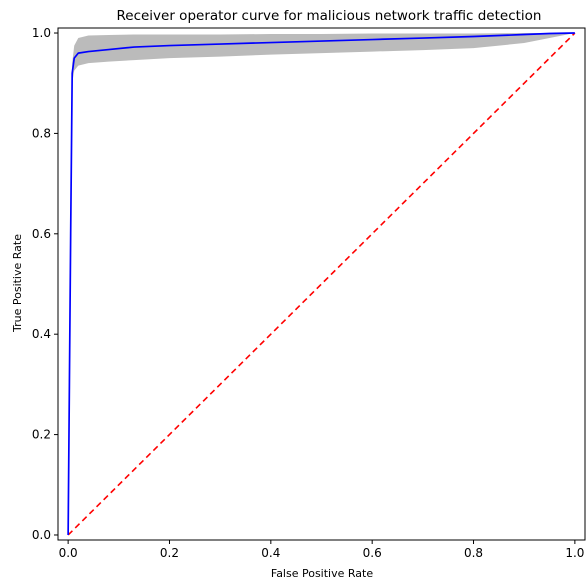 The width and height of the screenshot is (588, 581). I want to click on x-tick-label: 0.8, so click(473, 553).